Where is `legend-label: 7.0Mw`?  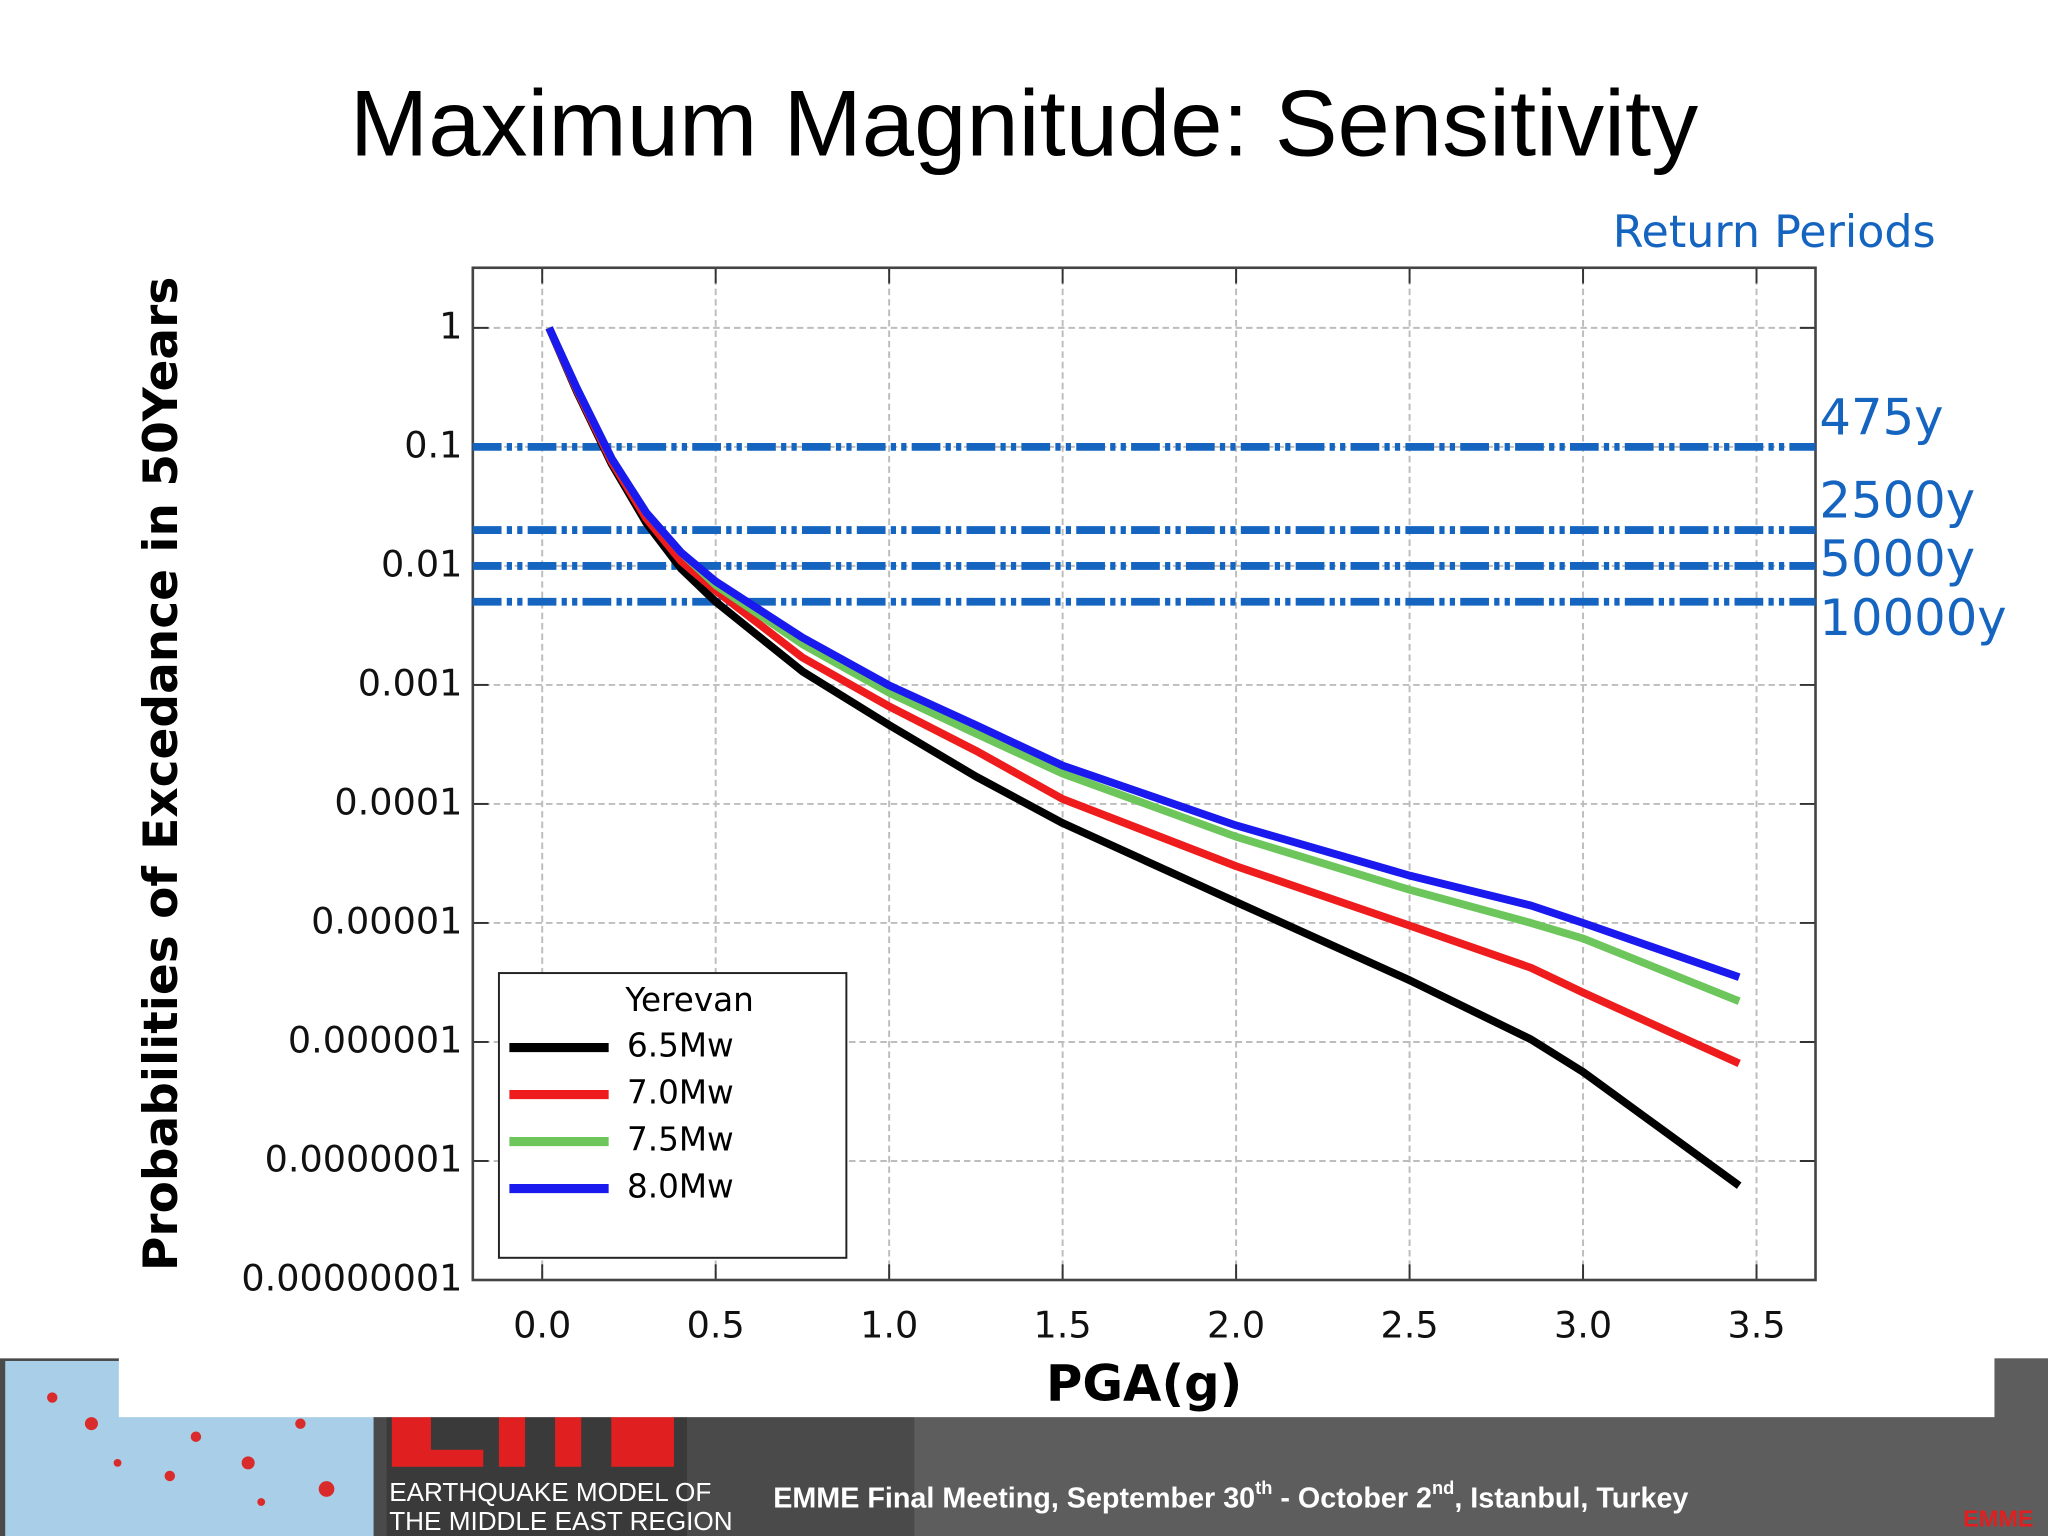 legend-label: 7.0Mw is located at coordinates (680, 1093).